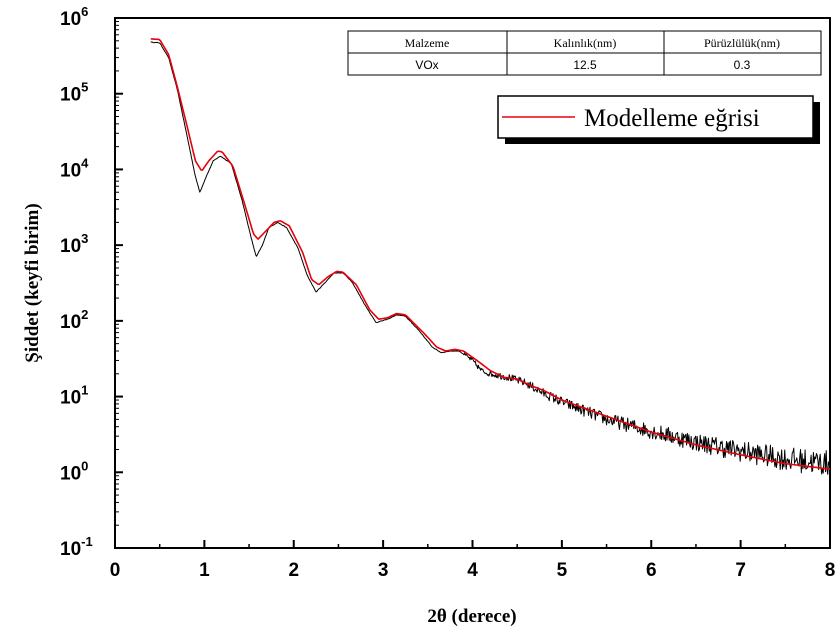 Image resolution: width=840 pixels, height=638 pixels. What do you see at coordinates (426, 65) in the screenshot?
I see `table-cell-material: VOx` at bounding box center [426, 65].